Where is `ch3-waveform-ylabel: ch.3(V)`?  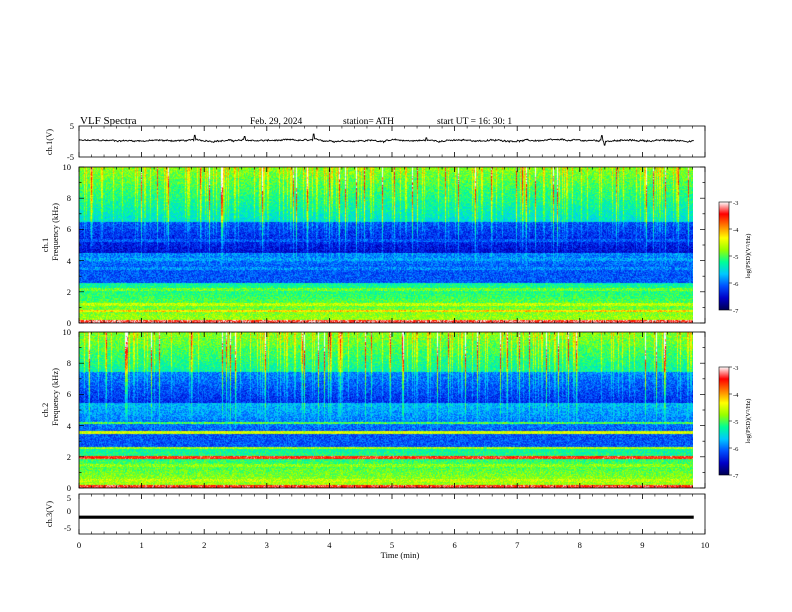
ch3-waveform-ylabel: ch.3(V) is located at coordinates (49, 514).